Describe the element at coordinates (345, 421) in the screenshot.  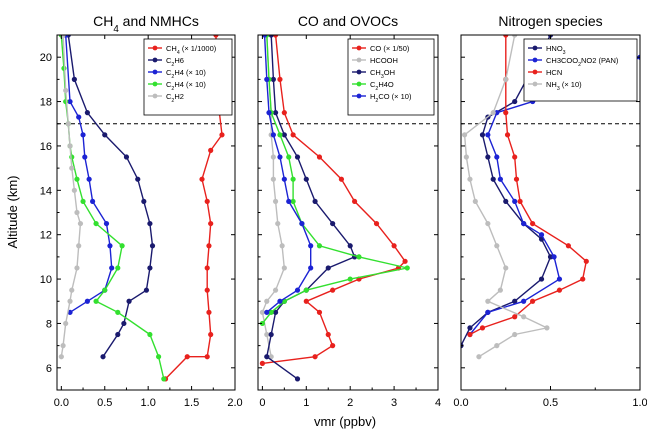
I see `x-axis-label: vmr (ppbv)` at that location.